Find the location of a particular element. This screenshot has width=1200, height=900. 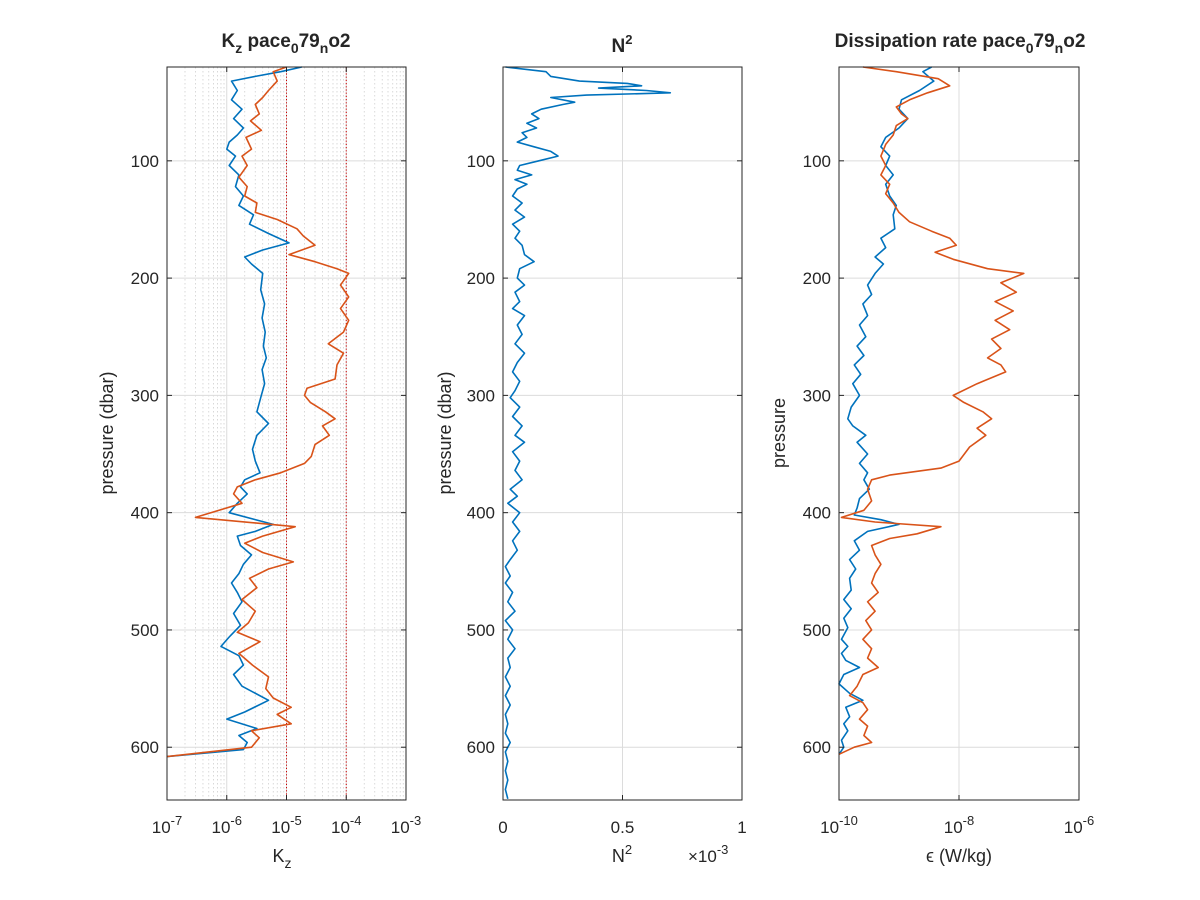

kz-series is located at coordinates (258, 412).